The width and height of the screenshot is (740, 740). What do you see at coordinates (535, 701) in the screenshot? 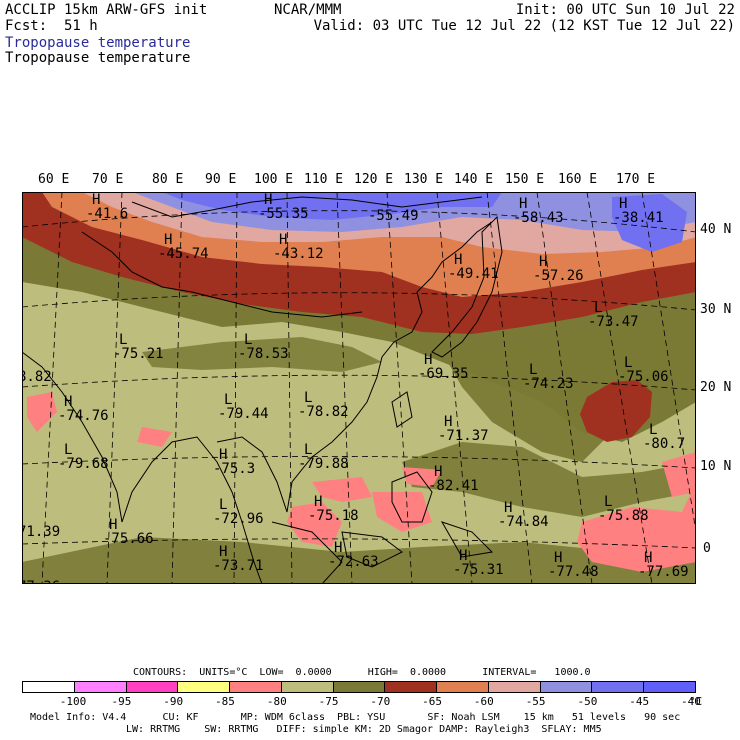
I see `colorbar-label: -55` at bounding box center [535, 701].